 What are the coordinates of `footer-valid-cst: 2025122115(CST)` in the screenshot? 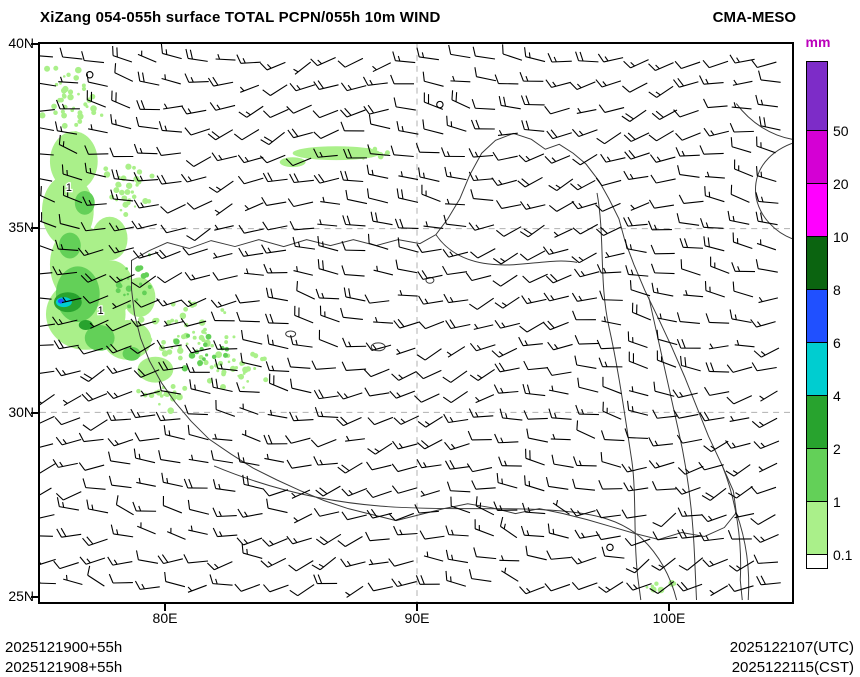 It's located at (792, 667).